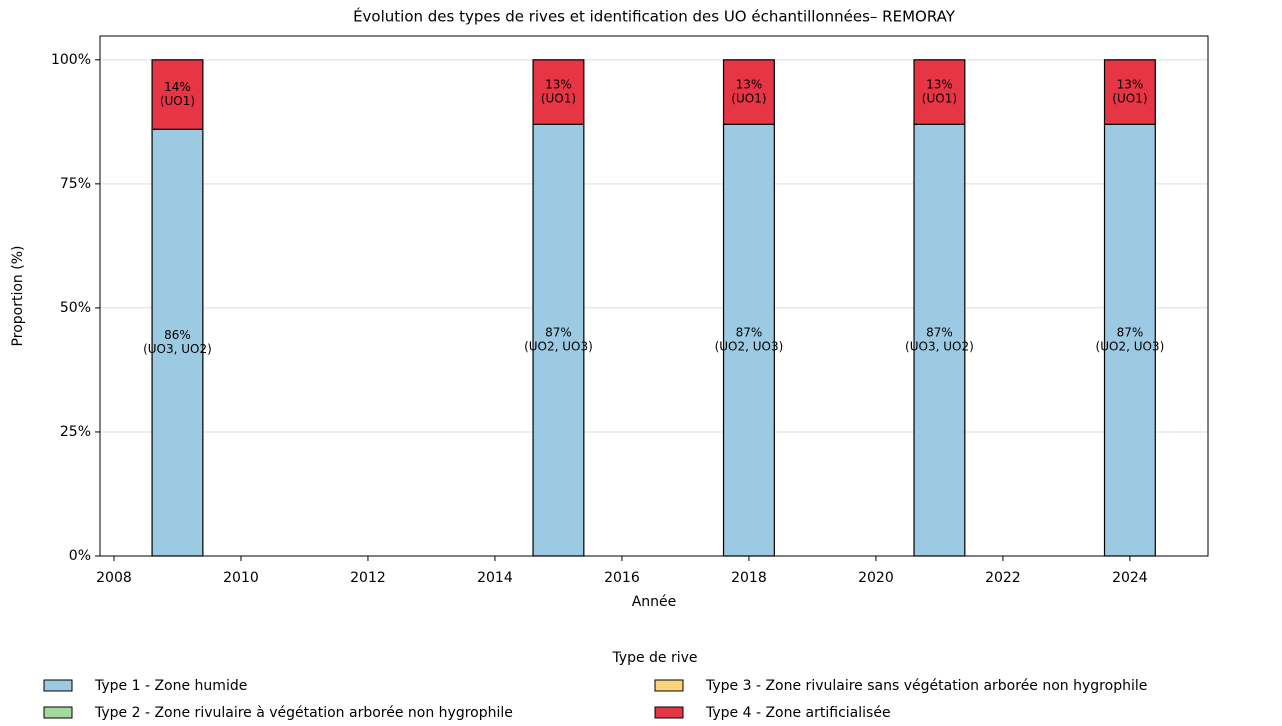  What do you see at coordinates (241, 578) in the screenshot?
I see `x-tick-label: 2010` at bounding box center [241, 578].